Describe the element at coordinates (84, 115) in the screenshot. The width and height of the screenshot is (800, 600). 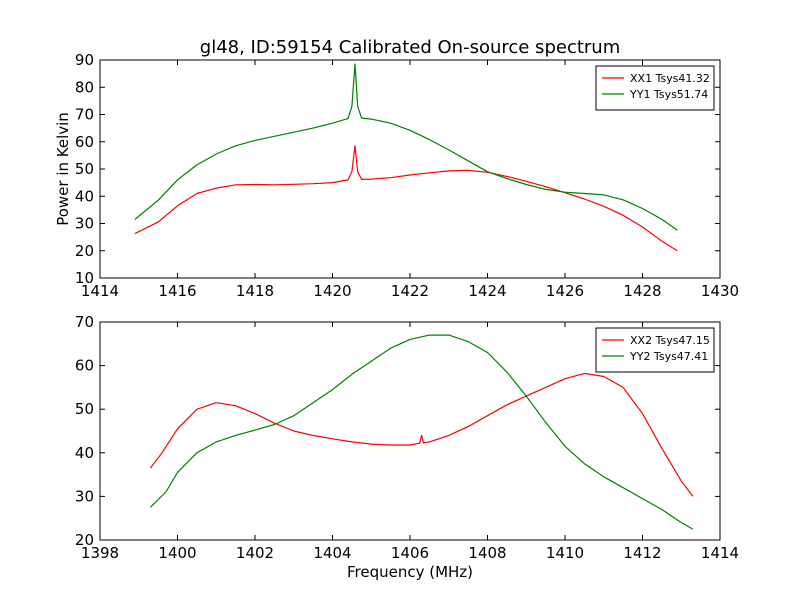
I see `top-y-tick-label: 70` at that location.